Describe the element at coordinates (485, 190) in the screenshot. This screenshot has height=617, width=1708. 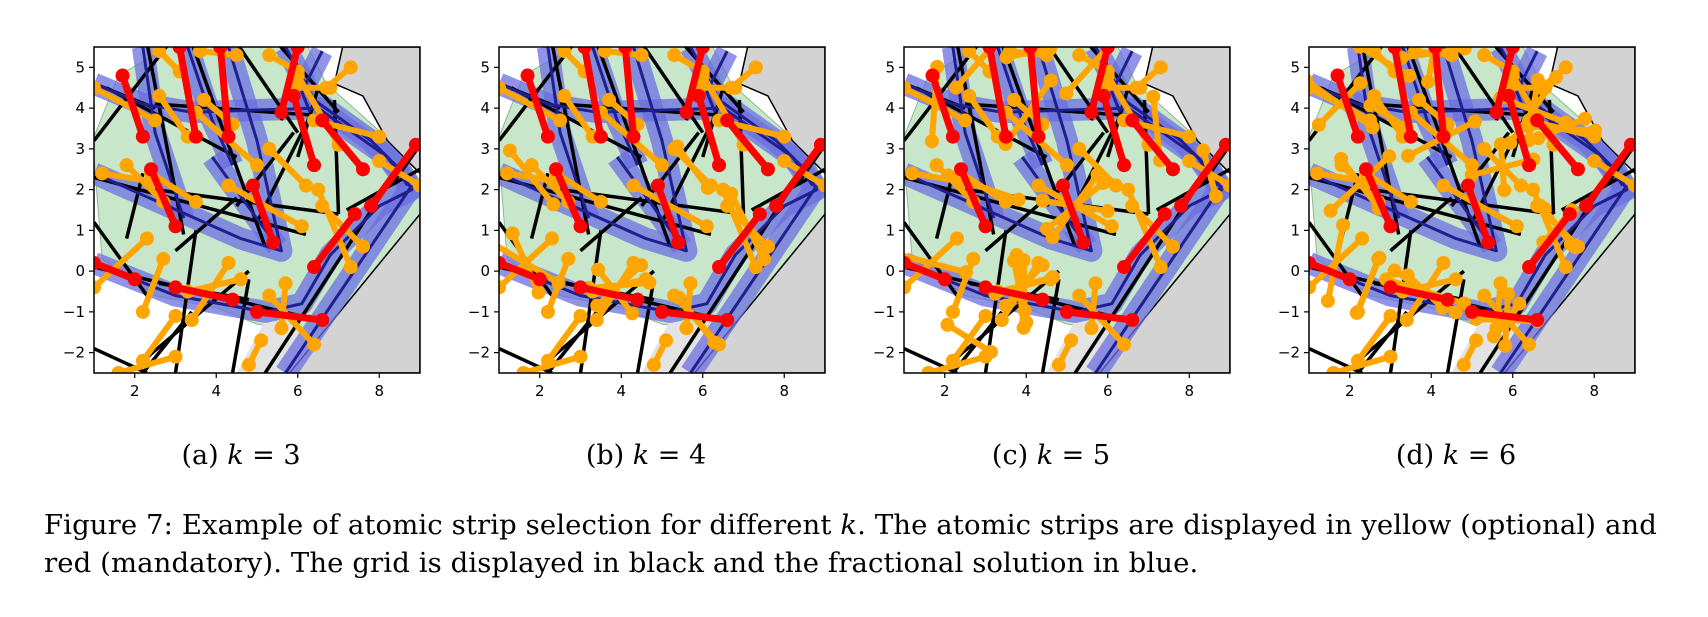
I see `y-tick-label: 2` at that location.